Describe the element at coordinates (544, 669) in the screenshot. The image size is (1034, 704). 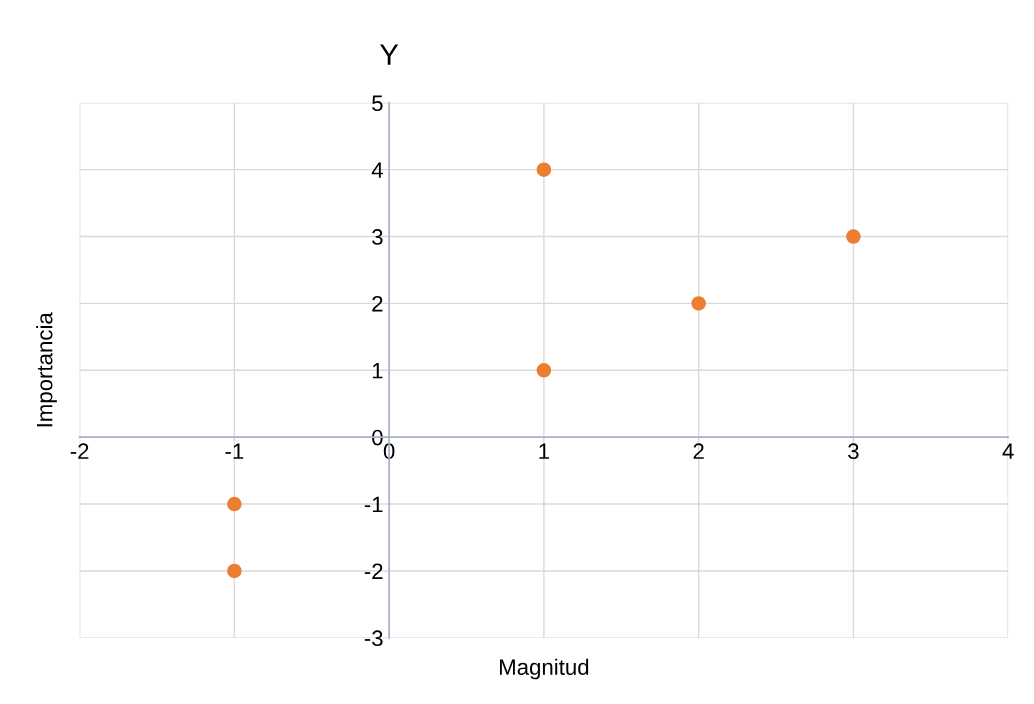
I see `x-axis-title: Magnitud` at that location.